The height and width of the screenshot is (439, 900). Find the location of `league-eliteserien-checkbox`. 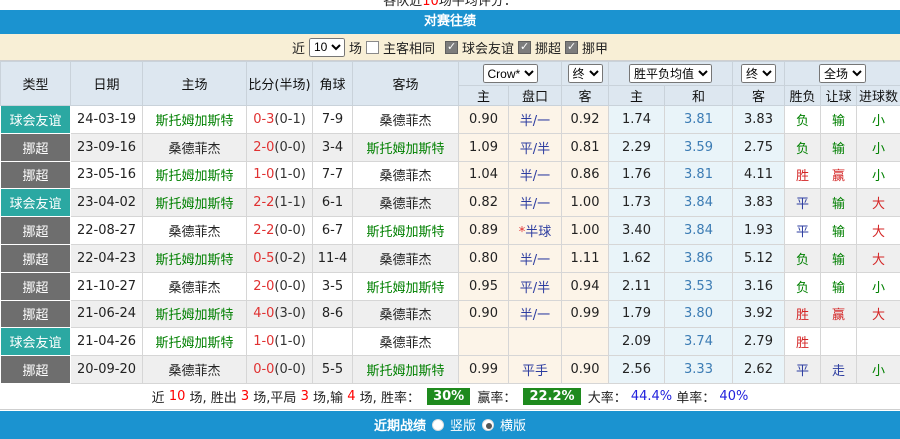

league-eliteserien-checkbox is located at coordinates (524, 47).